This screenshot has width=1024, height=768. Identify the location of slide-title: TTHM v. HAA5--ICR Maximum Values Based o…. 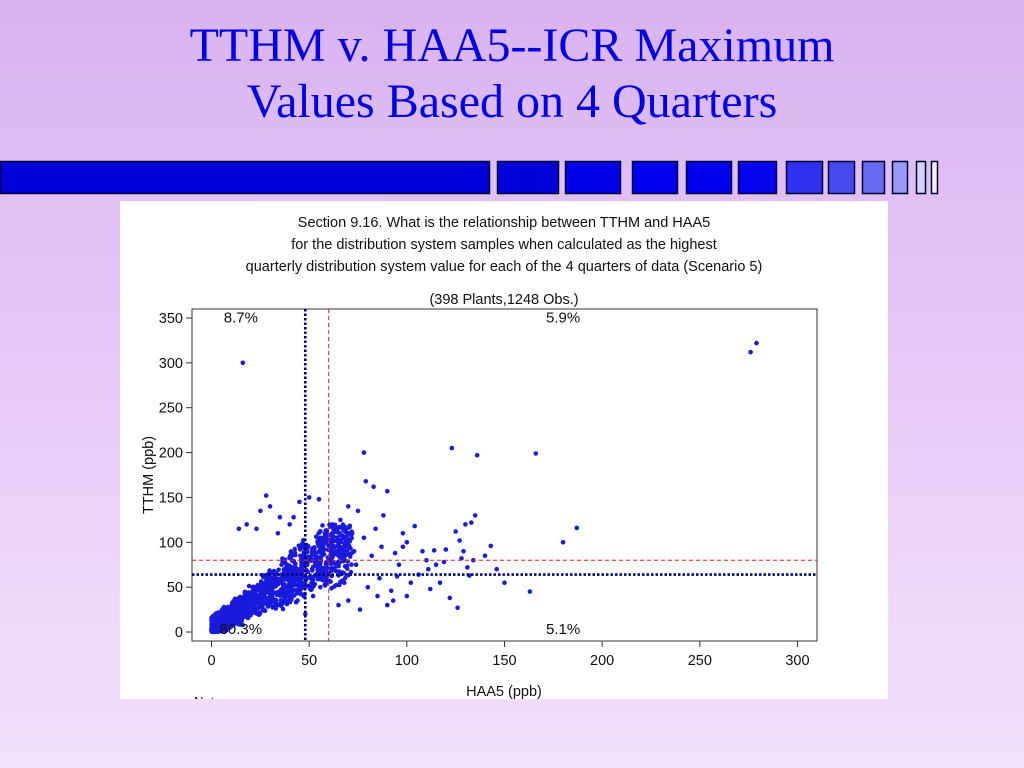
(512, 74).